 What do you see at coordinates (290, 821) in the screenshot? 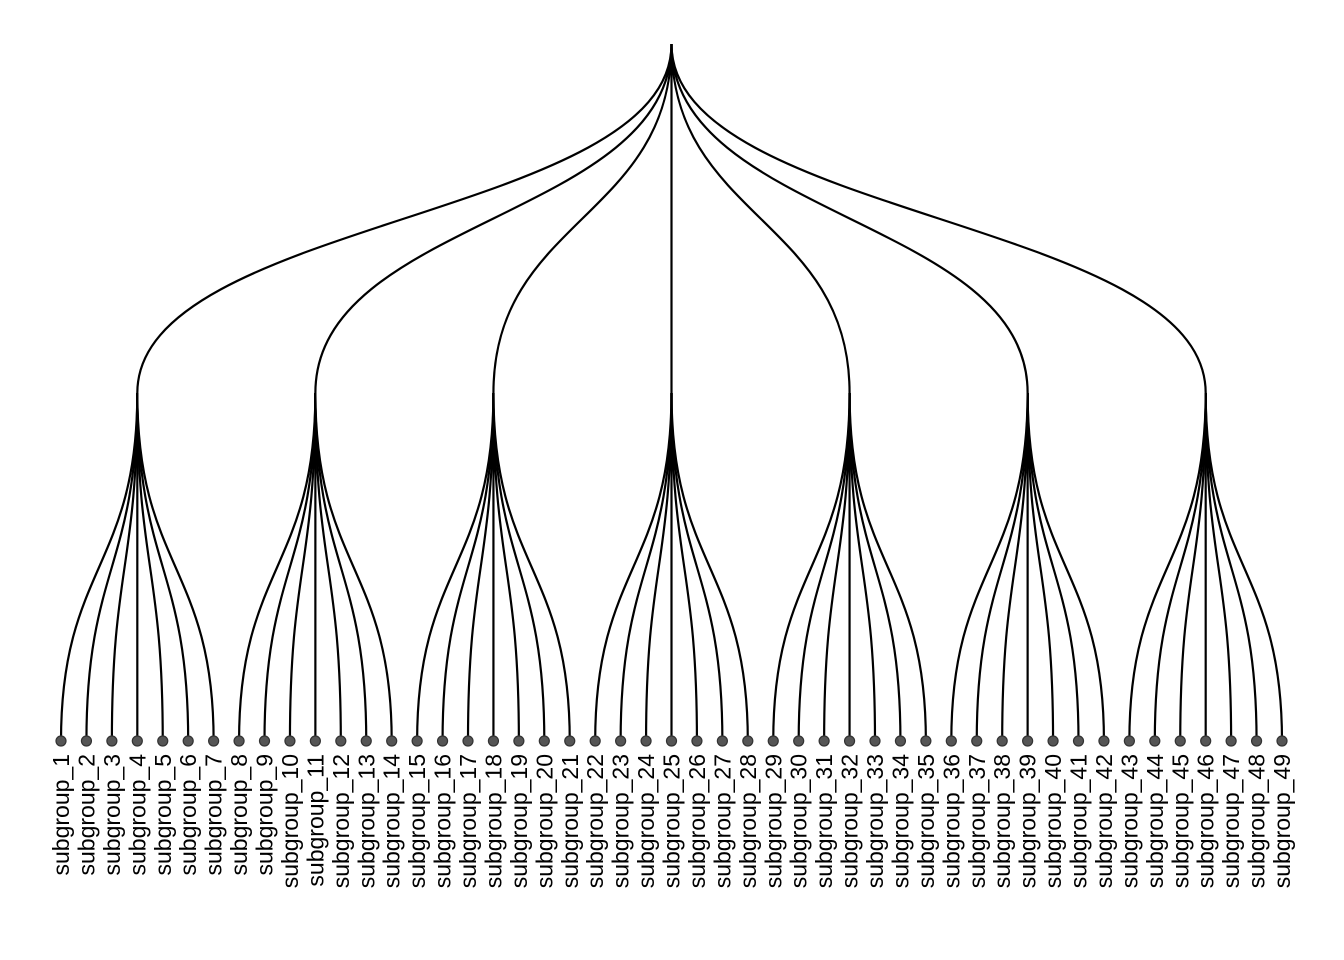
I see `leaf-label-subgroup_10: subgroup_10` at bounding box center [290, 821].